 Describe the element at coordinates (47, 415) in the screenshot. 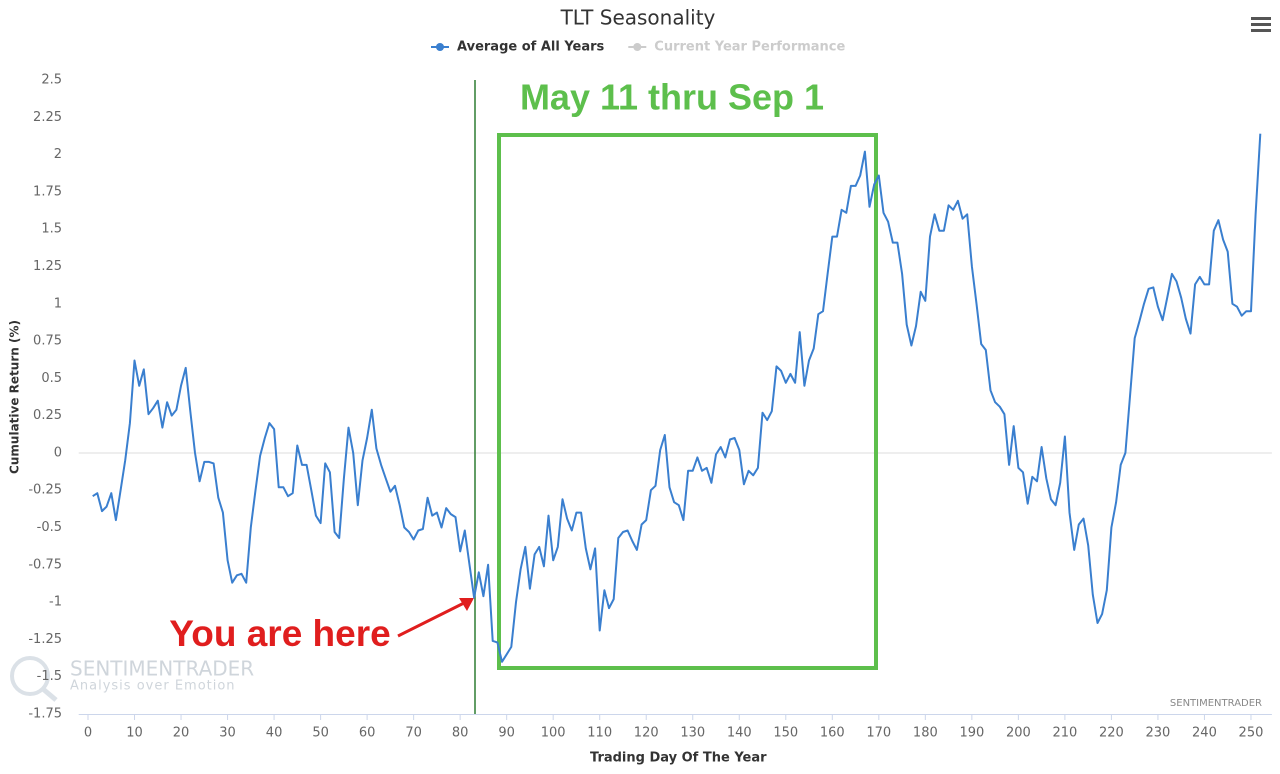

I see `y-tick-label: 0.25` at that location.